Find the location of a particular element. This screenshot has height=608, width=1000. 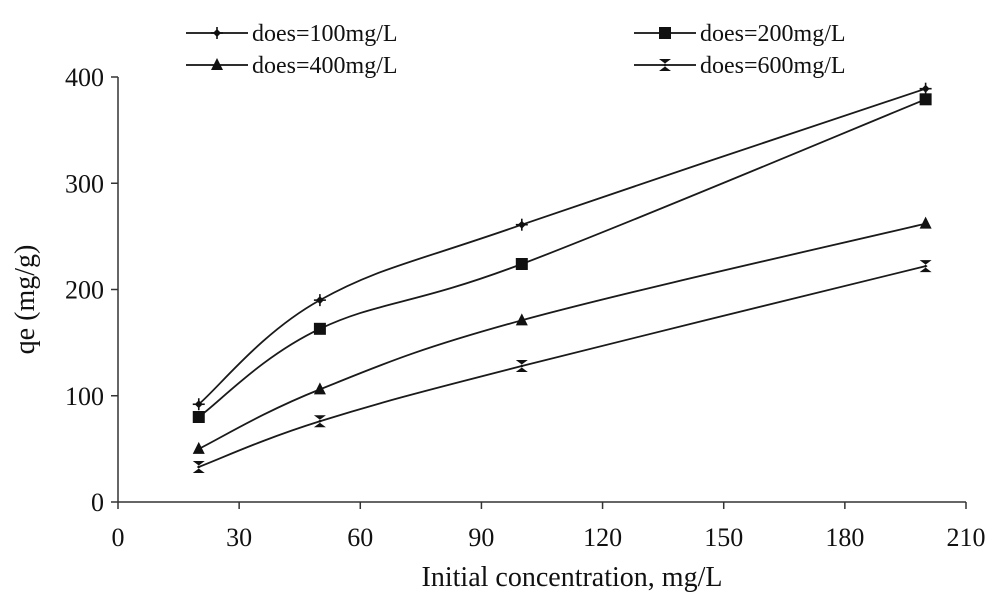

legend-item: does=200mg/L is located at coordinates (740, 34).